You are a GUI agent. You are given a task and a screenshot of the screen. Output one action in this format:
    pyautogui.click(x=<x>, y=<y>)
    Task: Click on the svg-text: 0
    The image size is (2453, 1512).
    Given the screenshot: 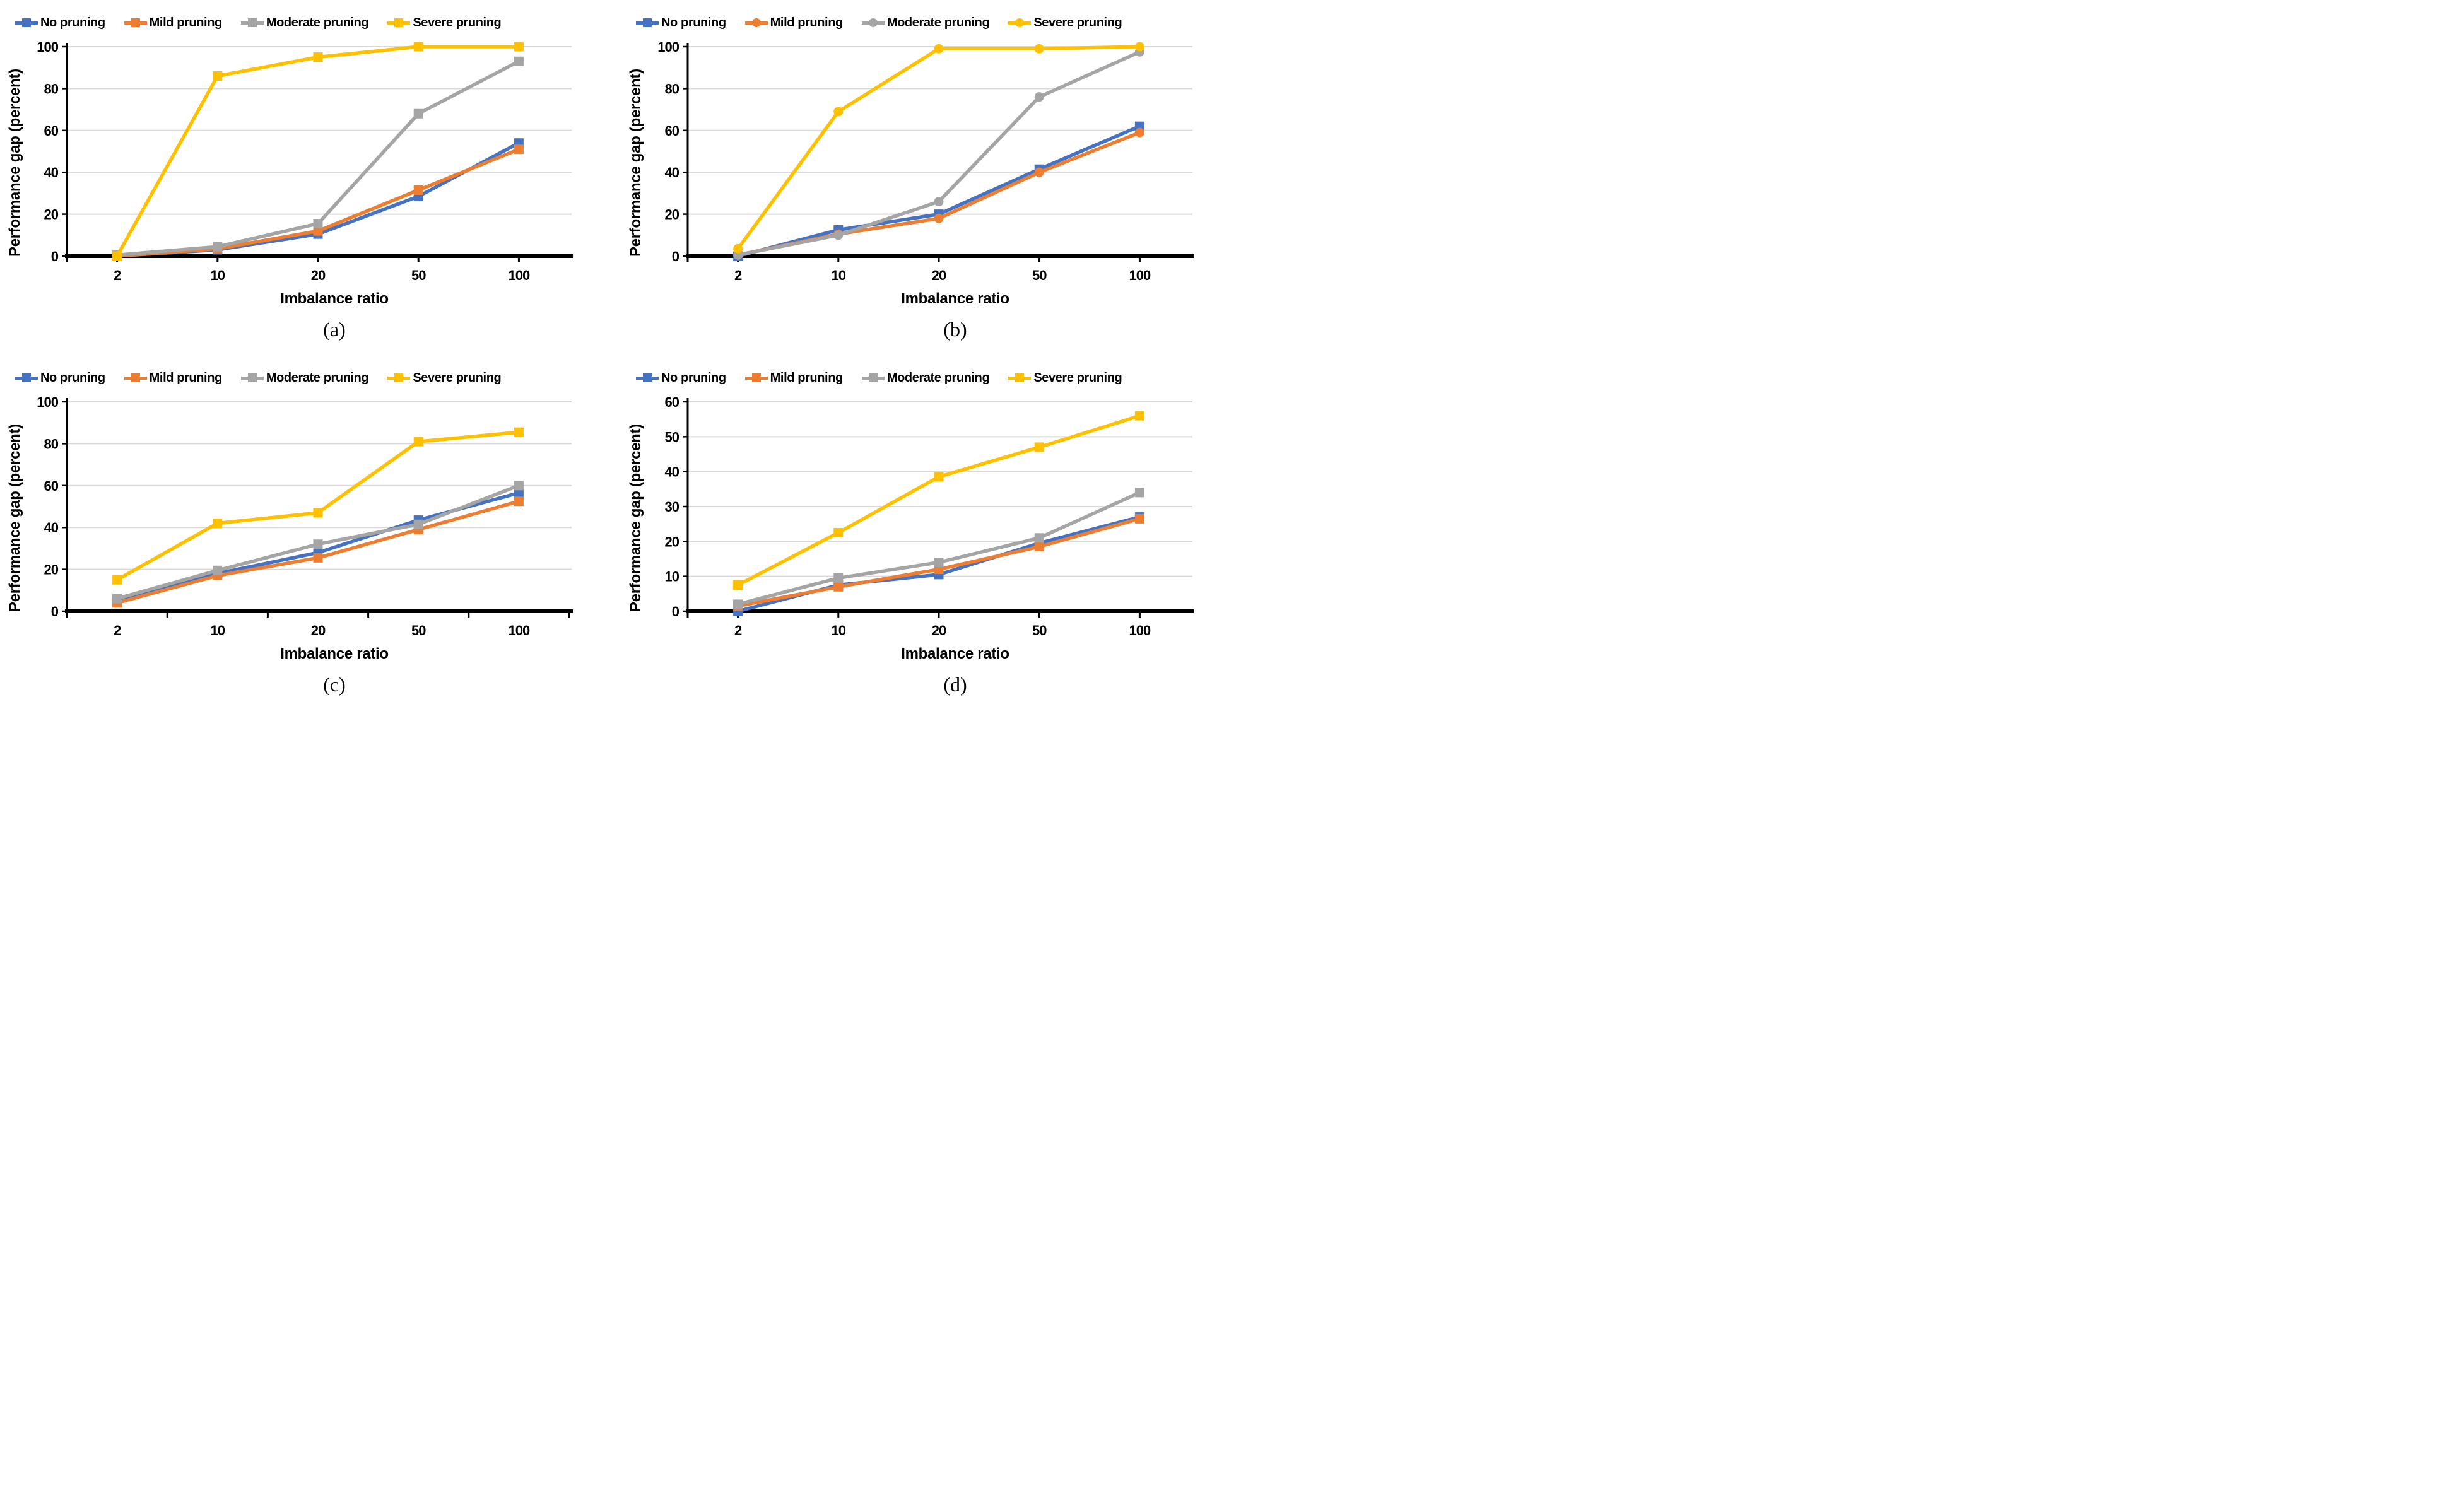 What is the action you would take?
    pyautogui.click(x=675, y=611)
    